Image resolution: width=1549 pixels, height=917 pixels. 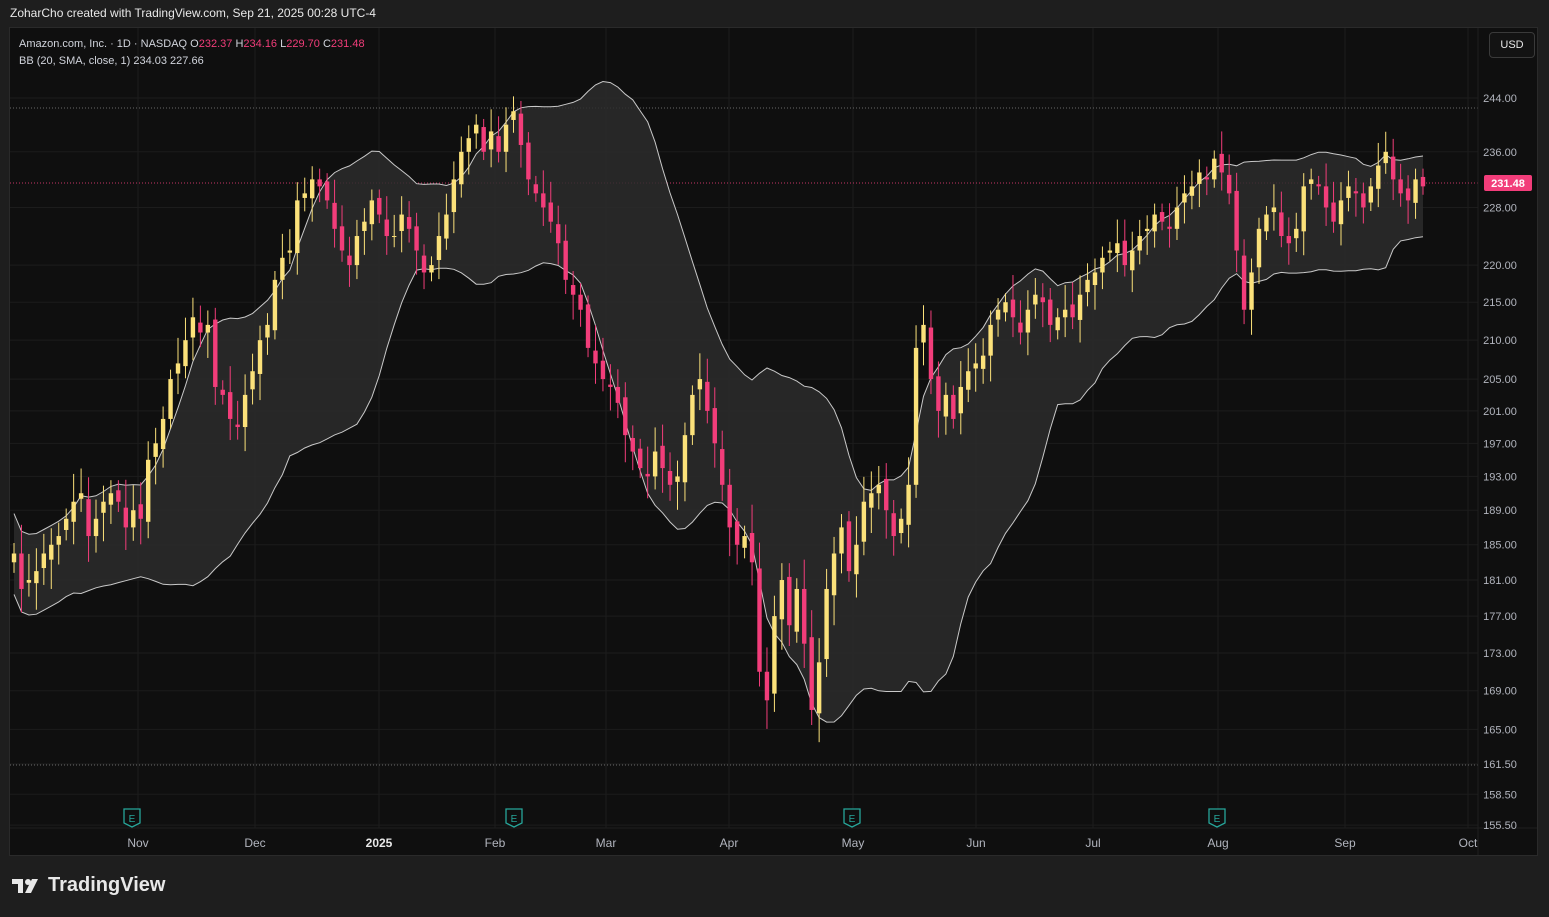 What do you see at coordinates (215, 44) in the screenshot?
I see `legend-open-value: 232.37` at bounding box center [215, 44].